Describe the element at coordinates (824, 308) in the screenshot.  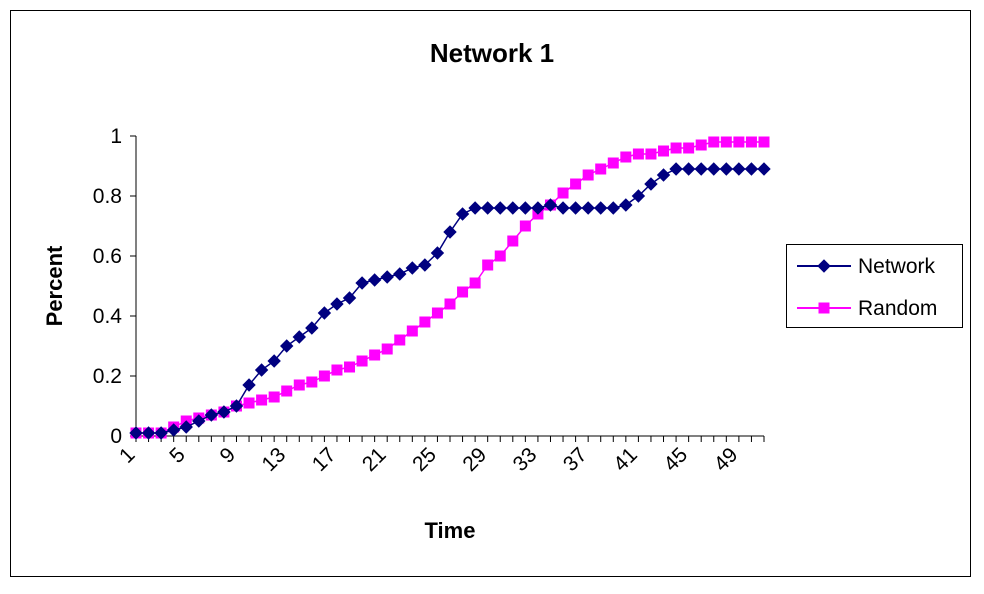
I see `legend-marker-random` at that location.